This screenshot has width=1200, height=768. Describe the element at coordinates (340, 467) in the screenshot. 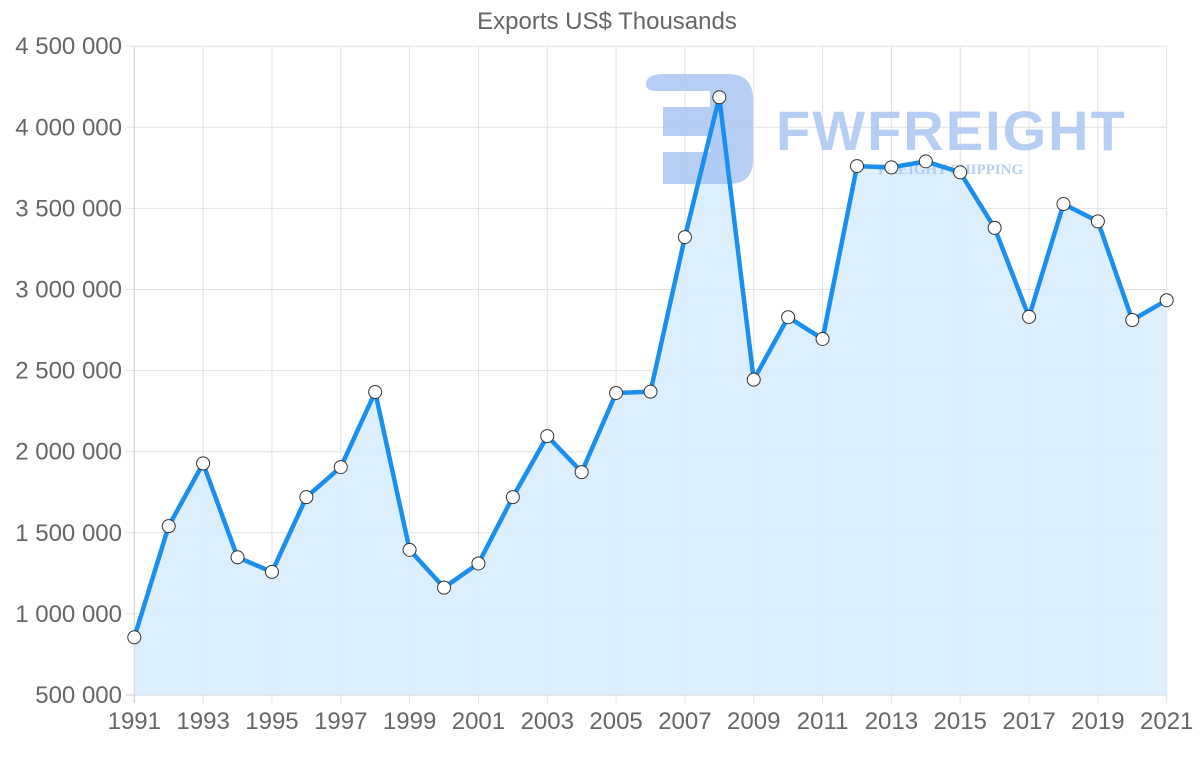

I see `data-point-marker: 1997: 1905000` at that location.